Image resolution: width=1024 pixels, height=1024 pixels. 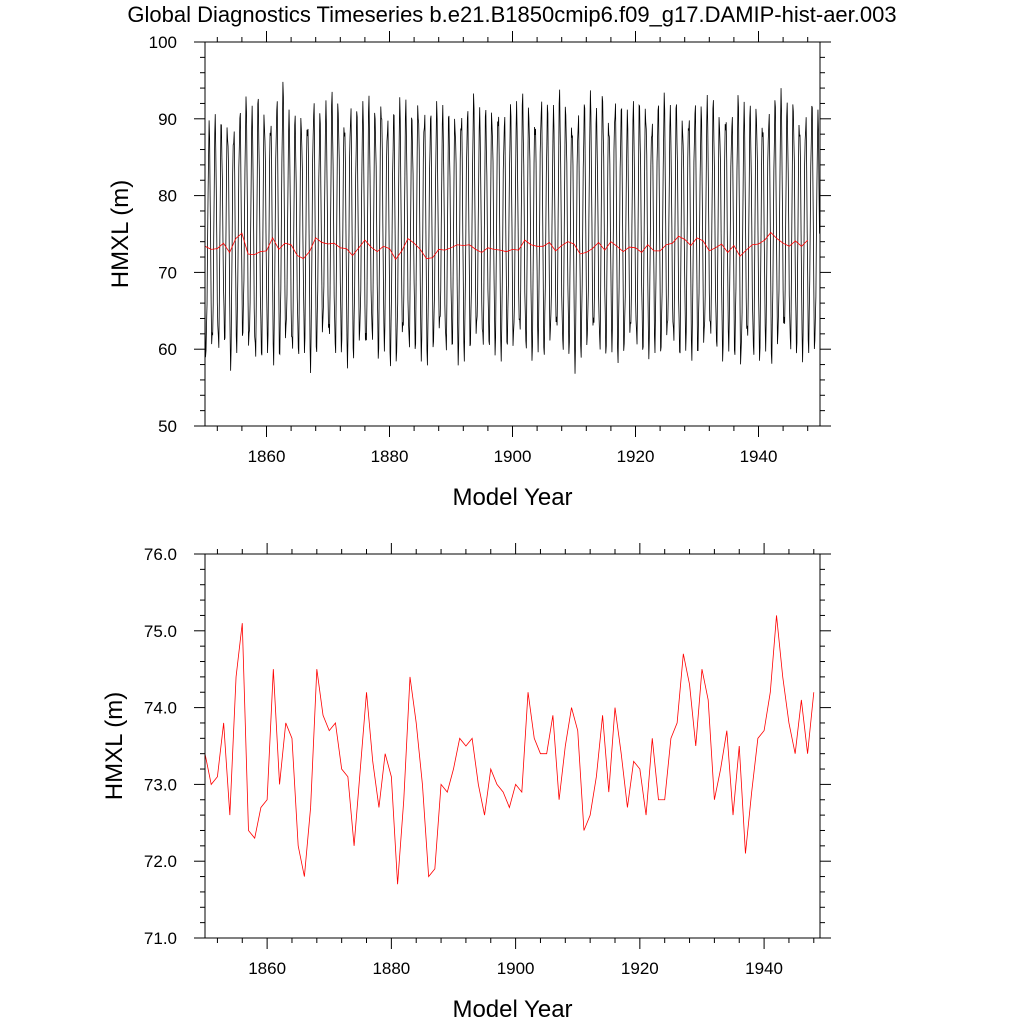 I want to click on y-tick-label: 100, so click(x=163, y=42).